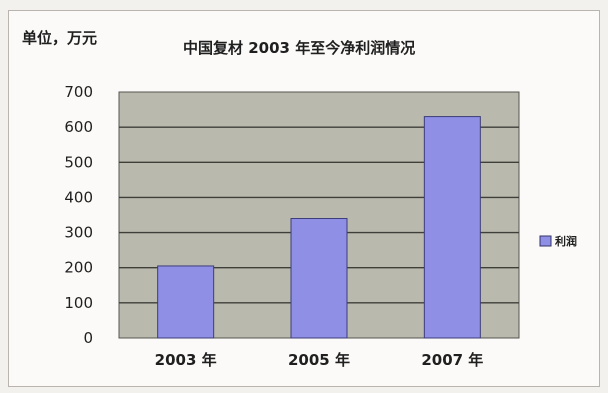 Image resolution: width=608 pixels, height=393 pixels. Describe the element at coordinates (545, 241) in the screenshot. I see `legend-swatch` at that location.